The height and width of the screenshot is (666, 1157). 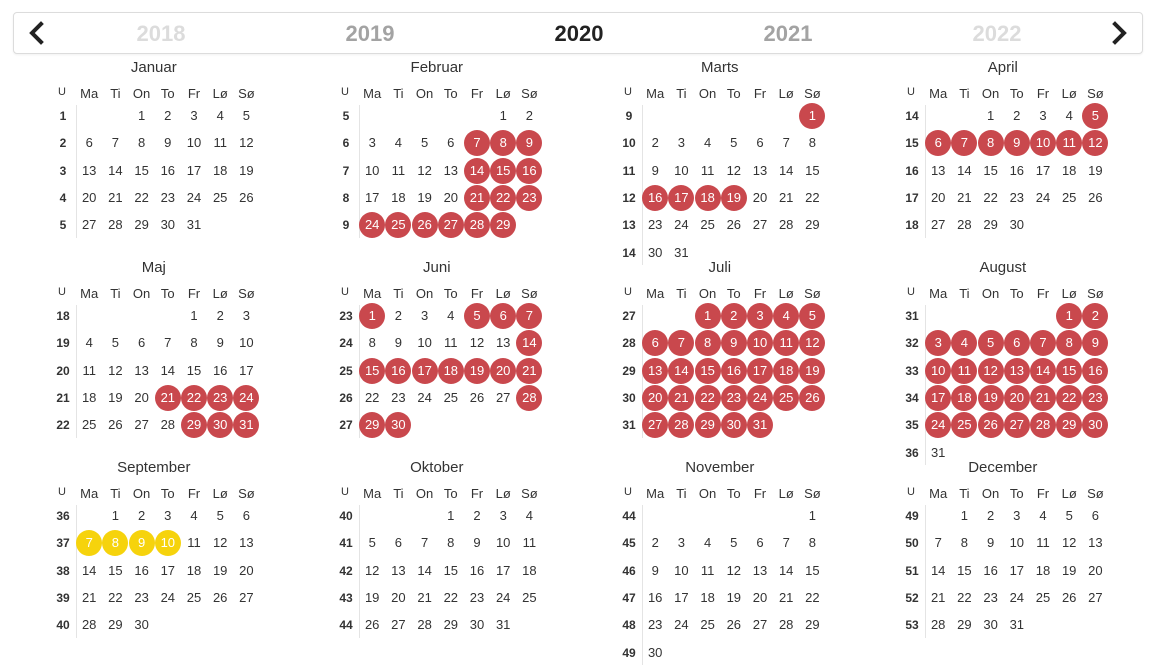 I want to click on day-cell: 27, so click(x=655, y=425).